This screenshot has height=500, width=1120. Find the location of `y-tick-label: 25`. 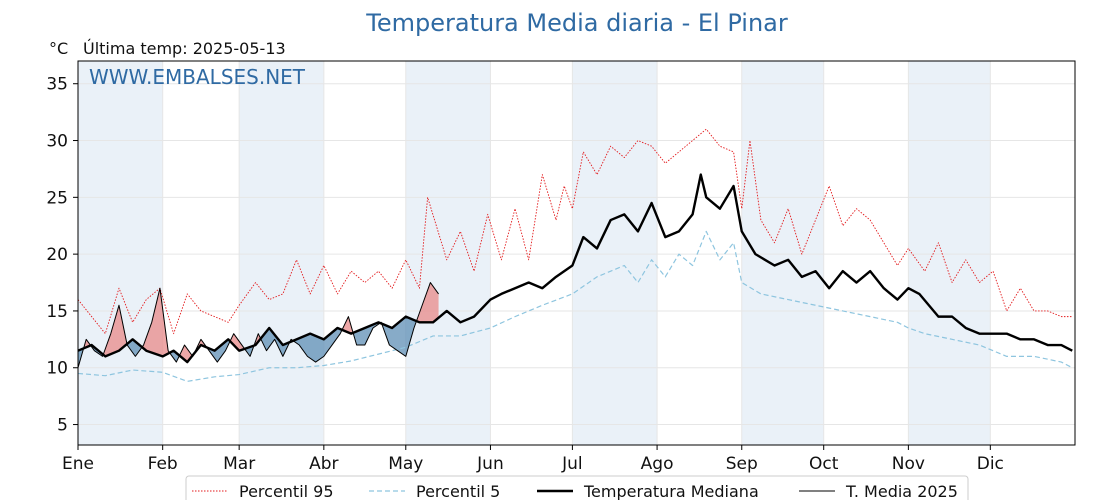

y-tick-label: 25 is located at coordinates (57, 198).